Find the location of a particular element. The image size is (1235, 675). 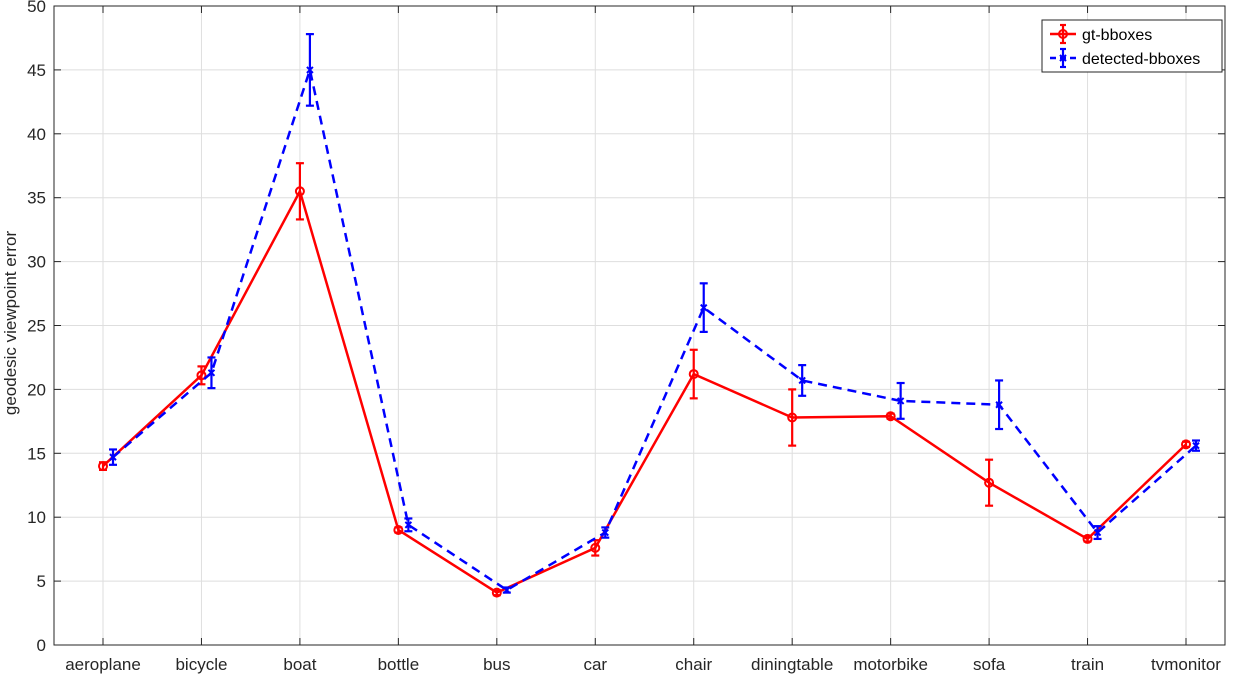

x-tick-label-bus: bus is located at coordinates (496, 664).